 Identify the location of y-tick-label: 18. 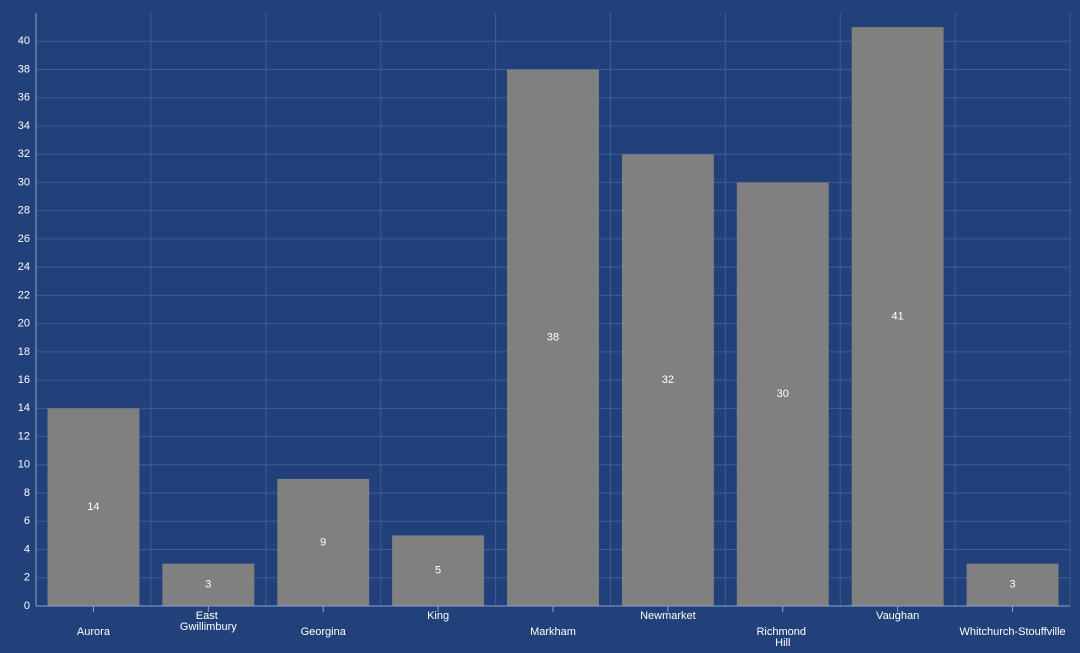
(24, 352).